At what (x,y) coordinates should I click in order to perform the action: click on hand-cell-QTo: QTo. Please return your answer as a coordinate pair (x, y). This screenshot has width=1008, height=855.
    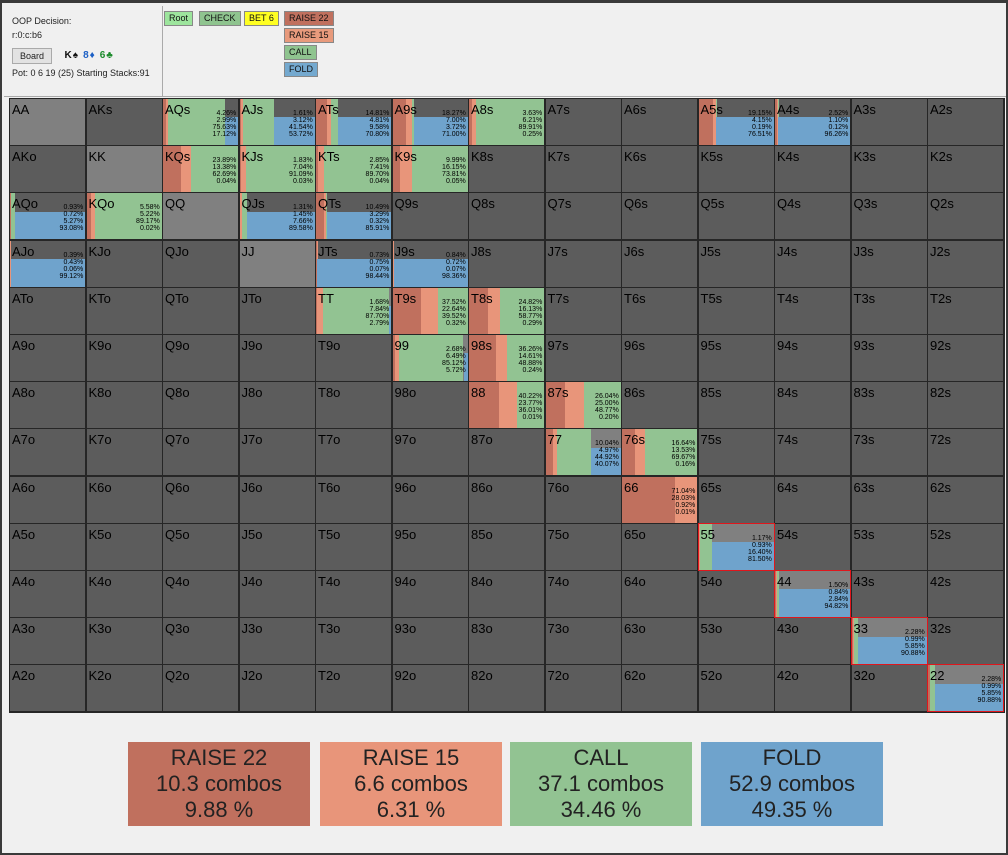
    Looking at the image, I should click on (200, 311).